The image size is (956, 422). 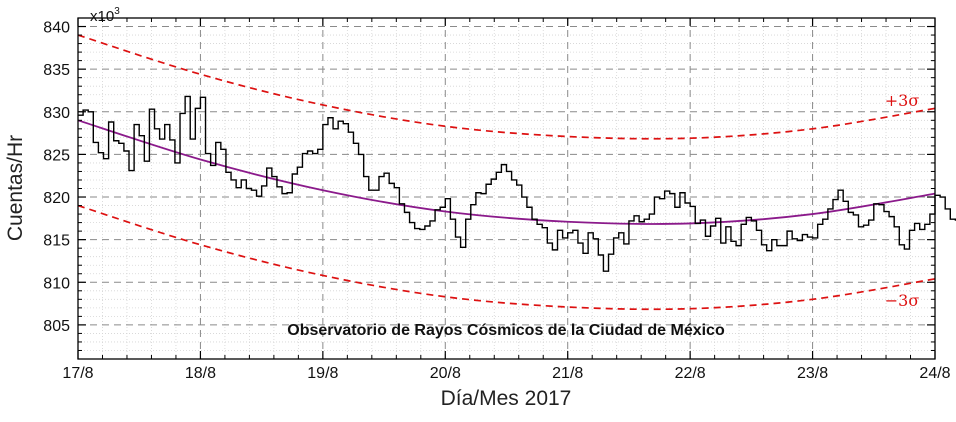 I want to click on x-tick-label: 24/8, so click(x=934, y=373).